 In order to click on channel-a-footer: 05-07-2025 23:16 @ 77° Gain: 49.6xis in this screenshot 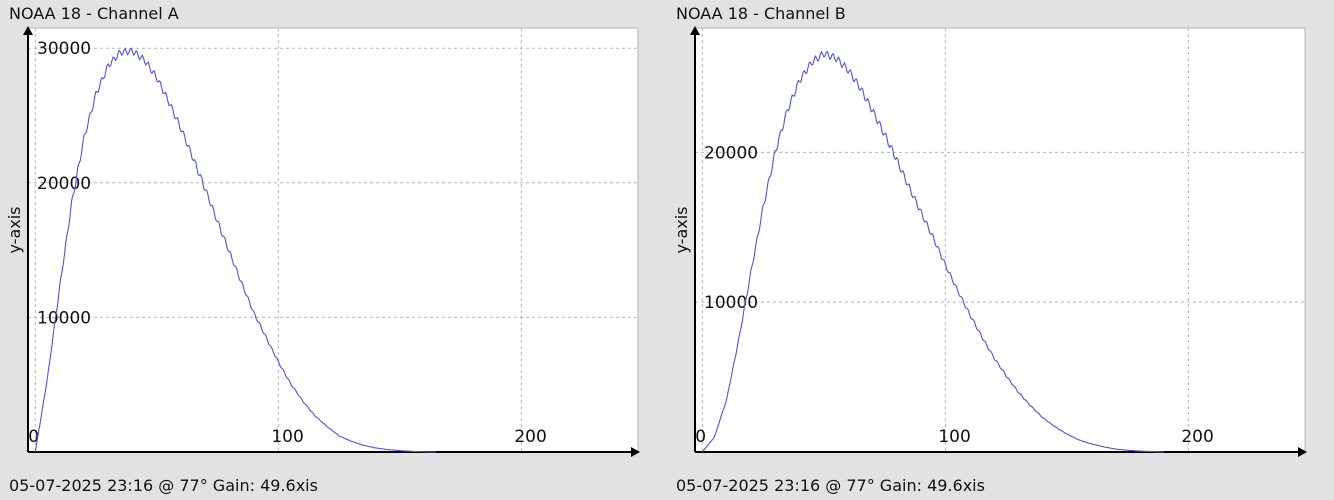, I will do `click(163, 485)`.